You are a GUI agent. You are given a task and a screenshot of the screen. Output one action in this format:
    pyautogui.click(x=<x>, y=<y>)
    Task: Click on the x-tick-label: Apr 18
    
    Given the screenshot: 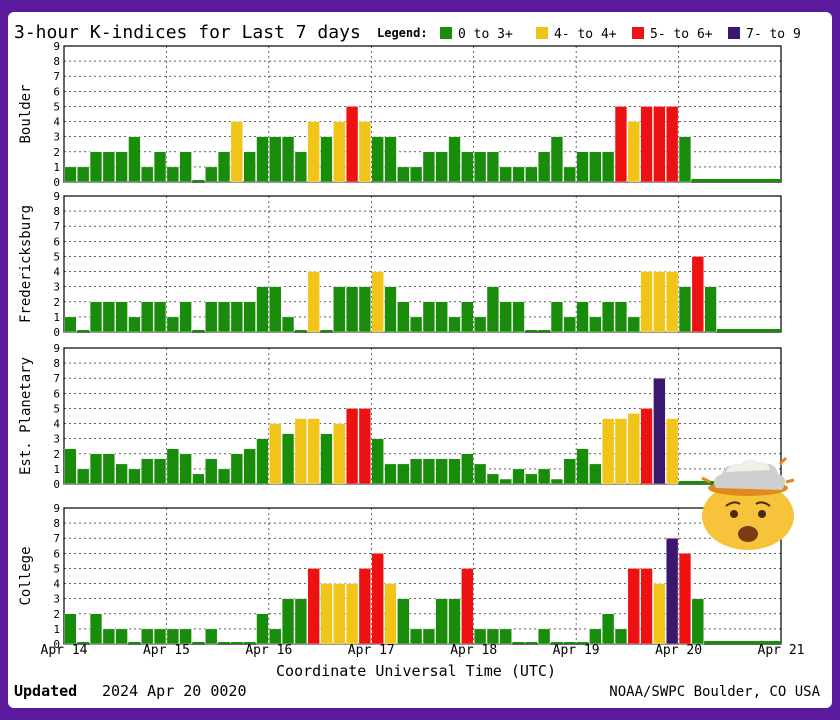 What is the action you would take?
    pyautogui.click(x=473, y=650)
    